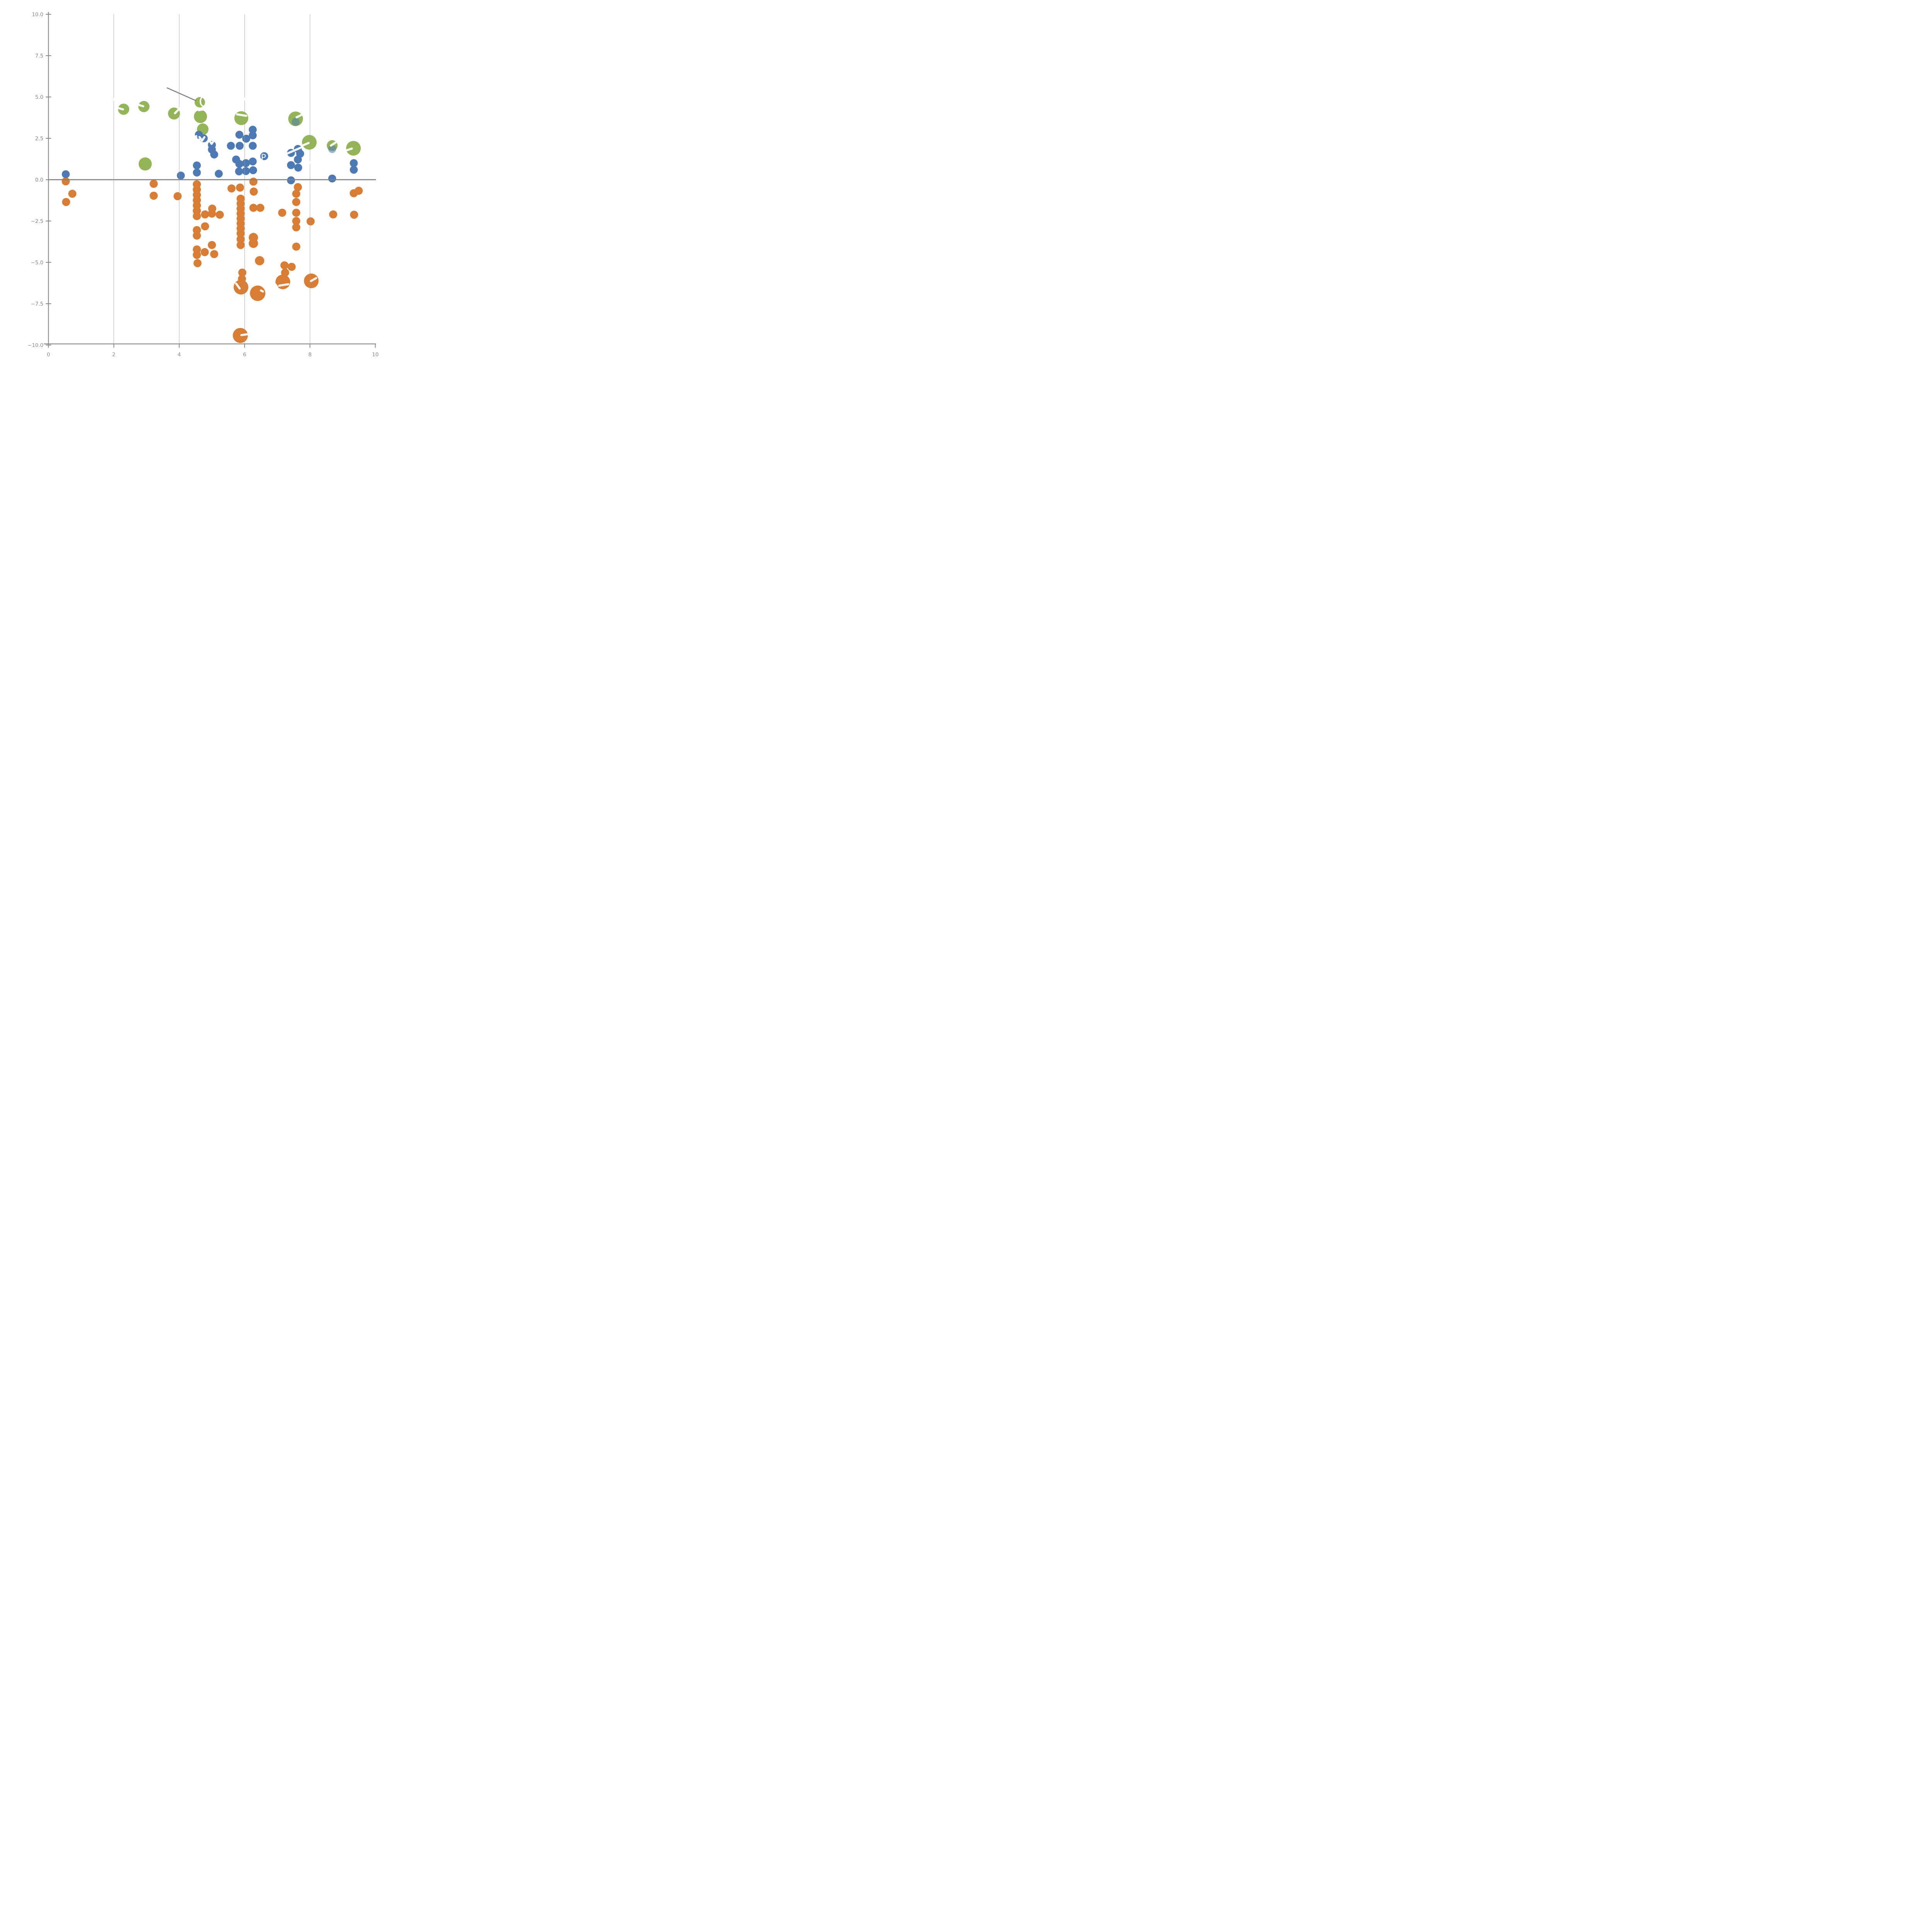  I want to click on y-axis-tick-label: −2.5, so click(37, 221).